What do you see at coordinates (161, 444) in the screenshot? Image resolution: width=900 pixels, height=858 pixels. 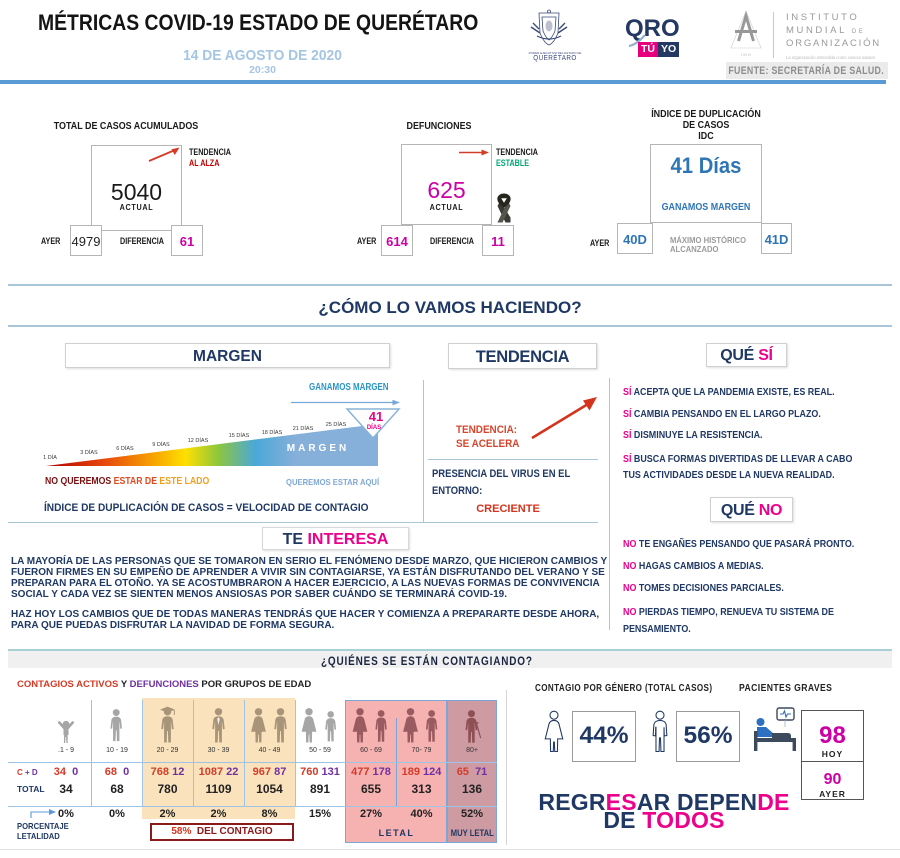 I see `svg-text: 9 DÍAS` at bounding box center [161, 444].